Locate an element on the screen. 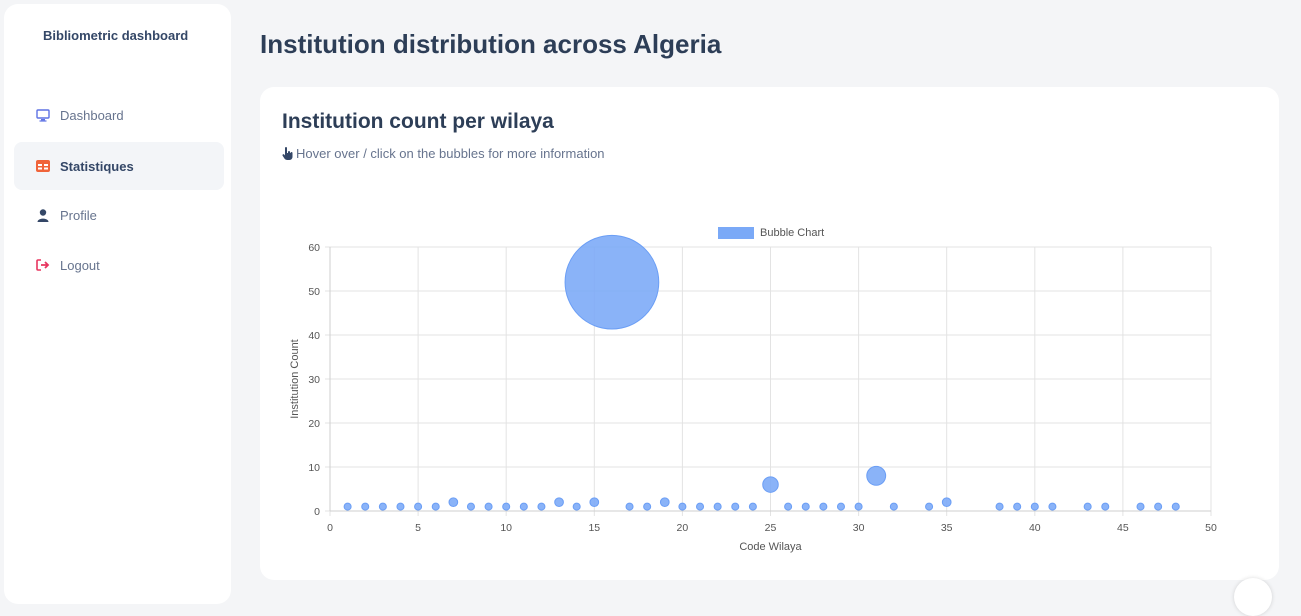 Image resolution: width=1301 pixels, height=616 pixels. y-tick-label: 10 is located at coordinates (314, 468).